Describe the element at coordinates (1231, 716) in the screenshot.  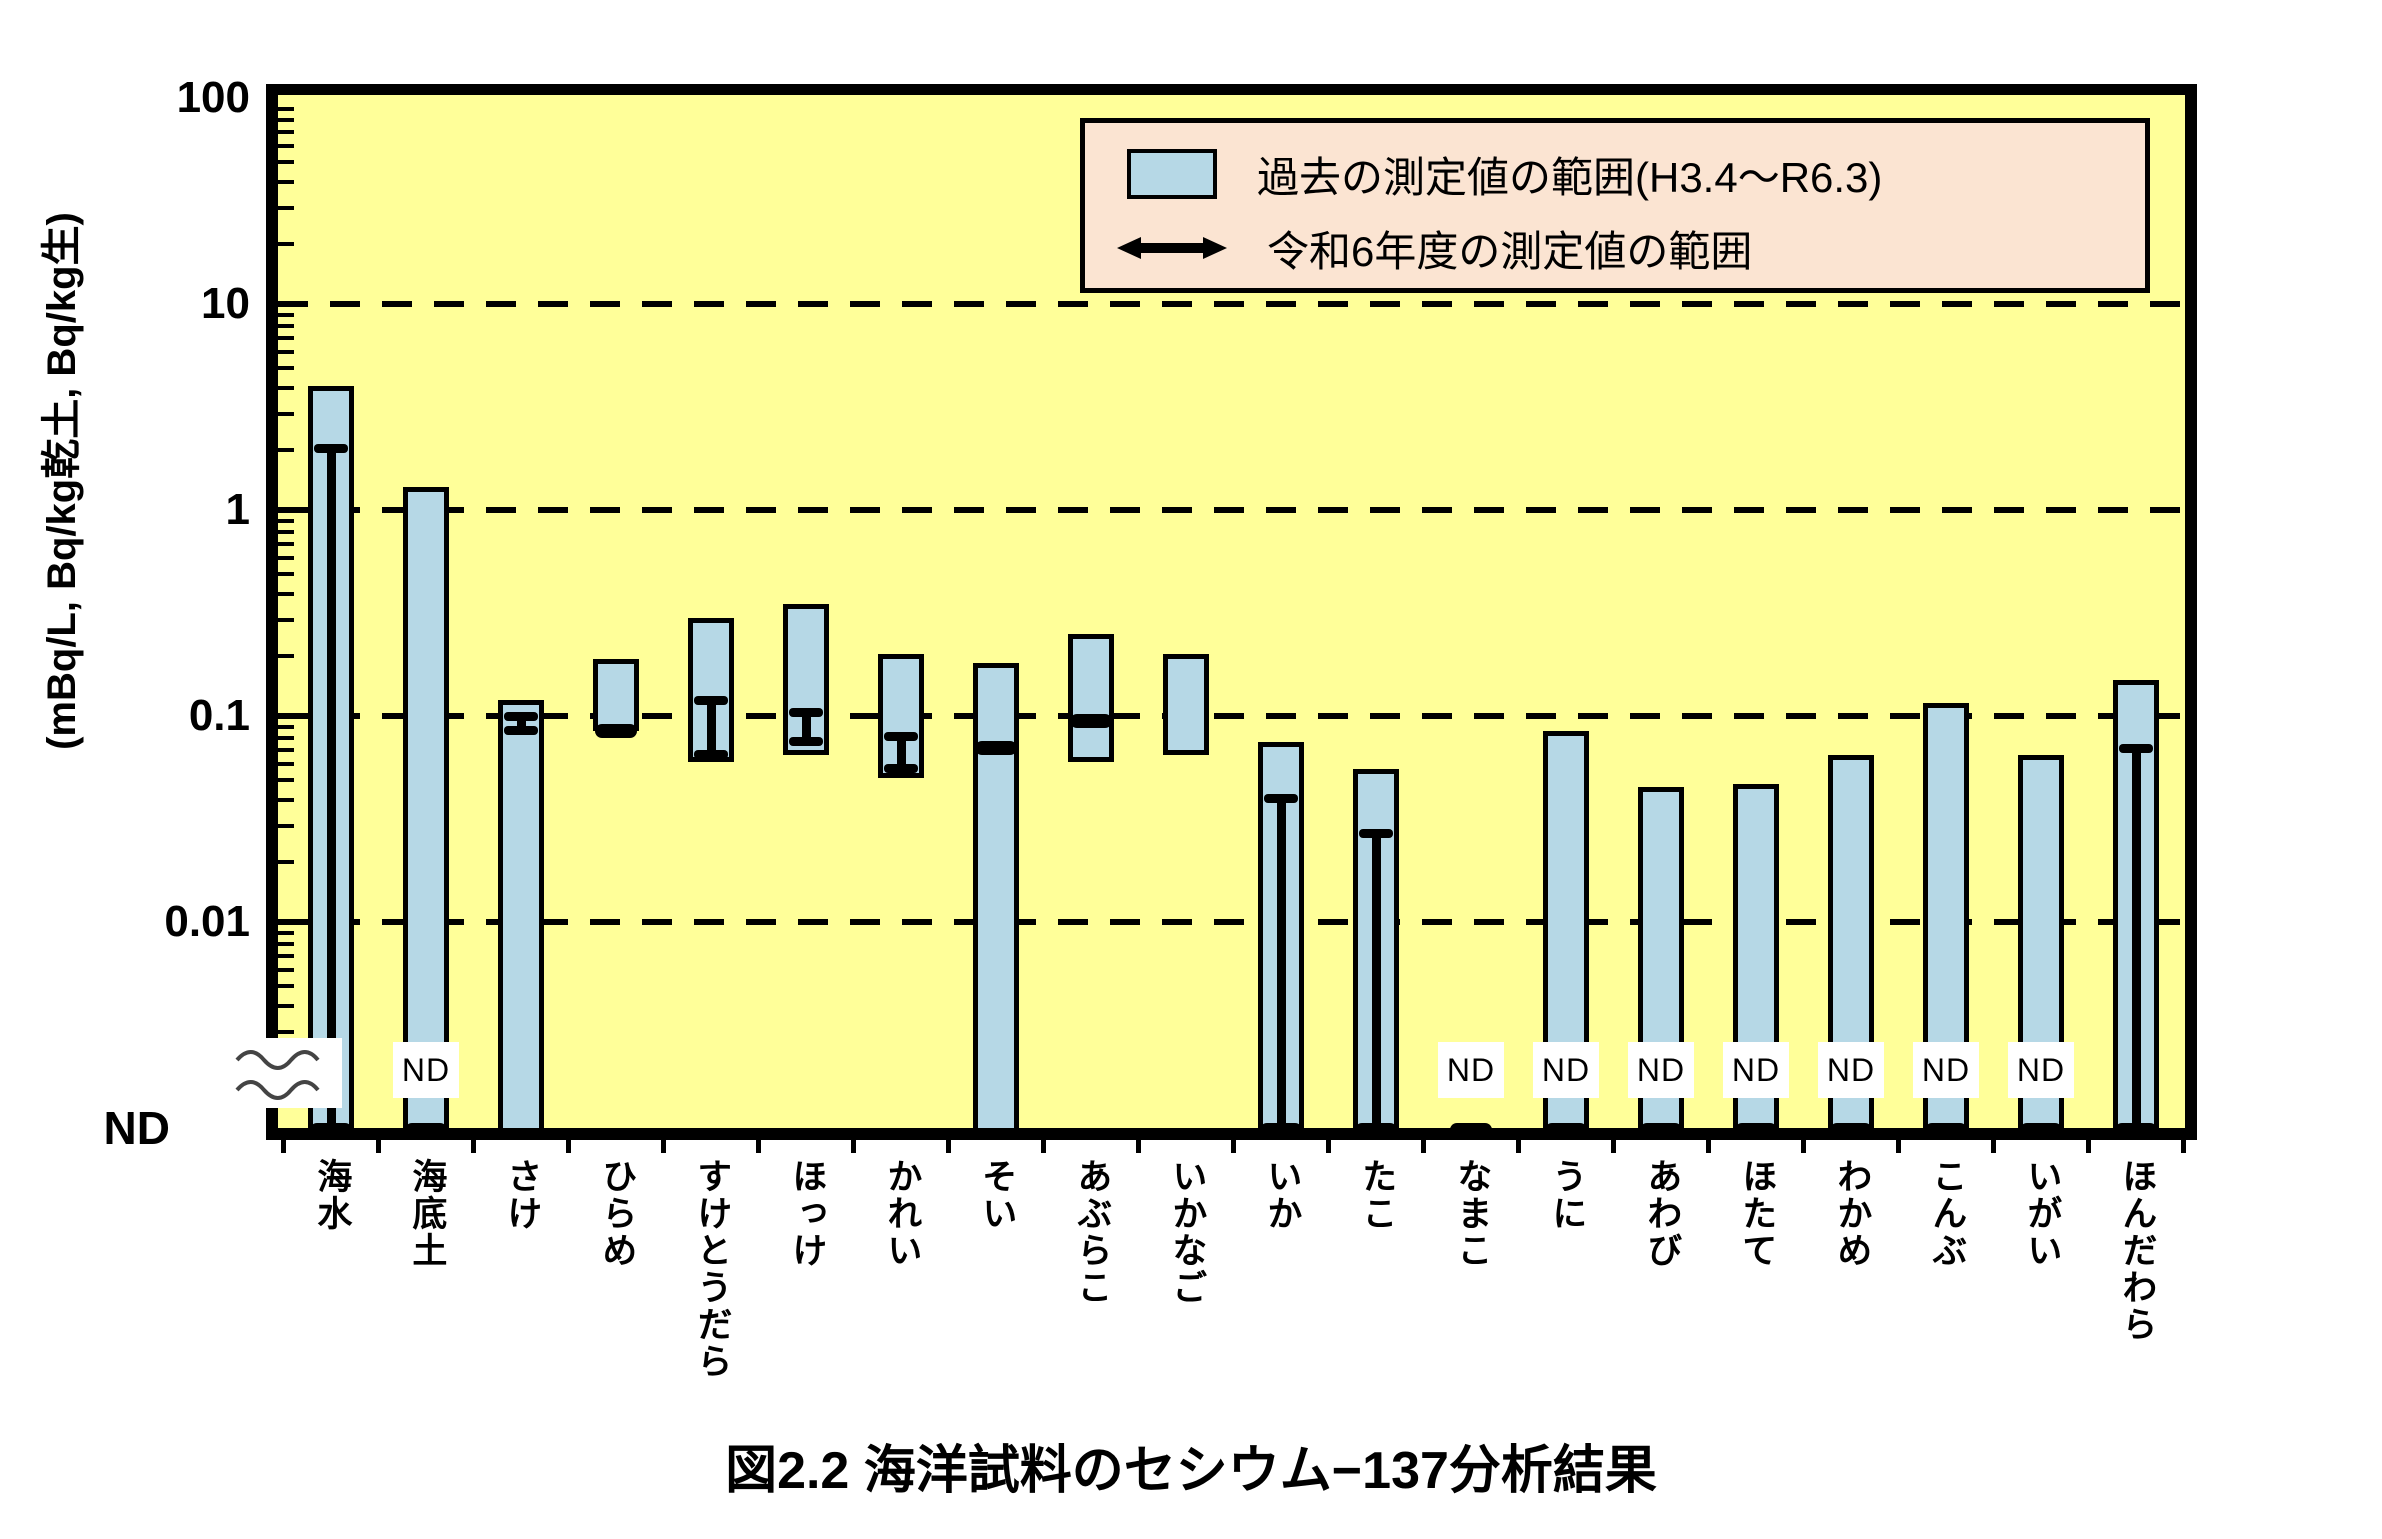
I see `gridline-0.1` at that location.